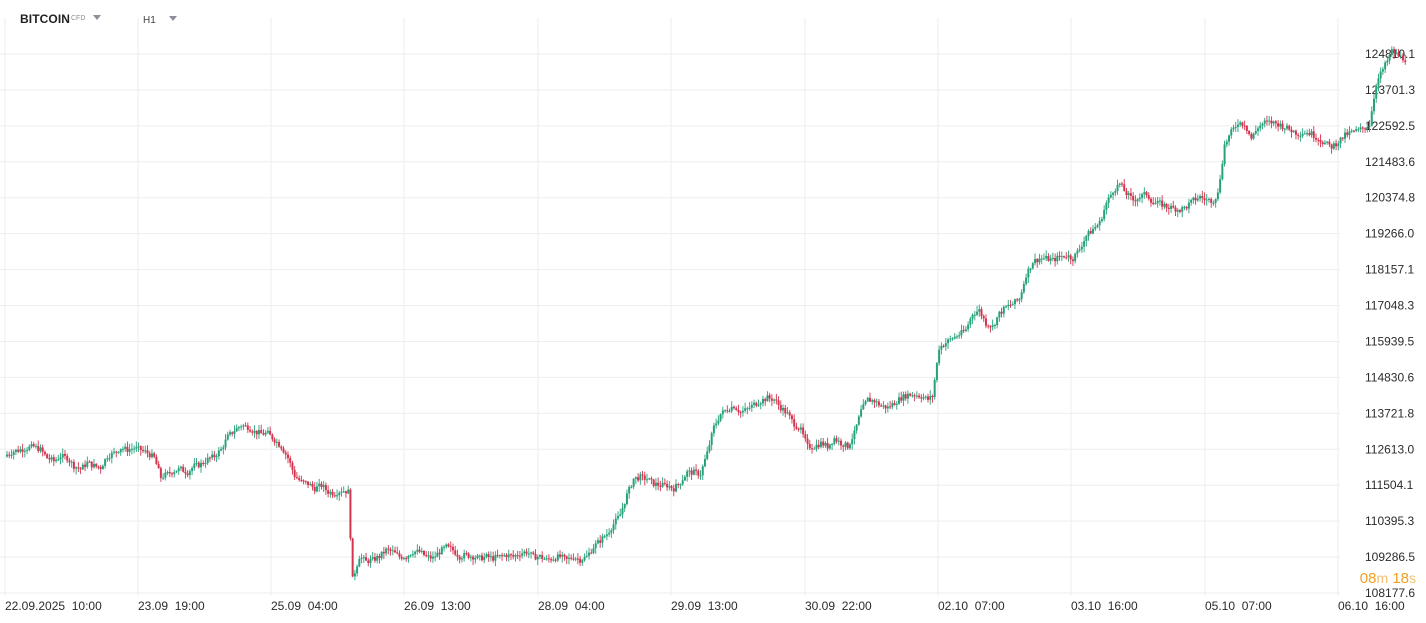 This screenshot has width=1426, height=623. What do you see at coordinates (97, 17) in the screenshot?
I see `symbol-dropdown-icon` at bounding box center [97, 17].